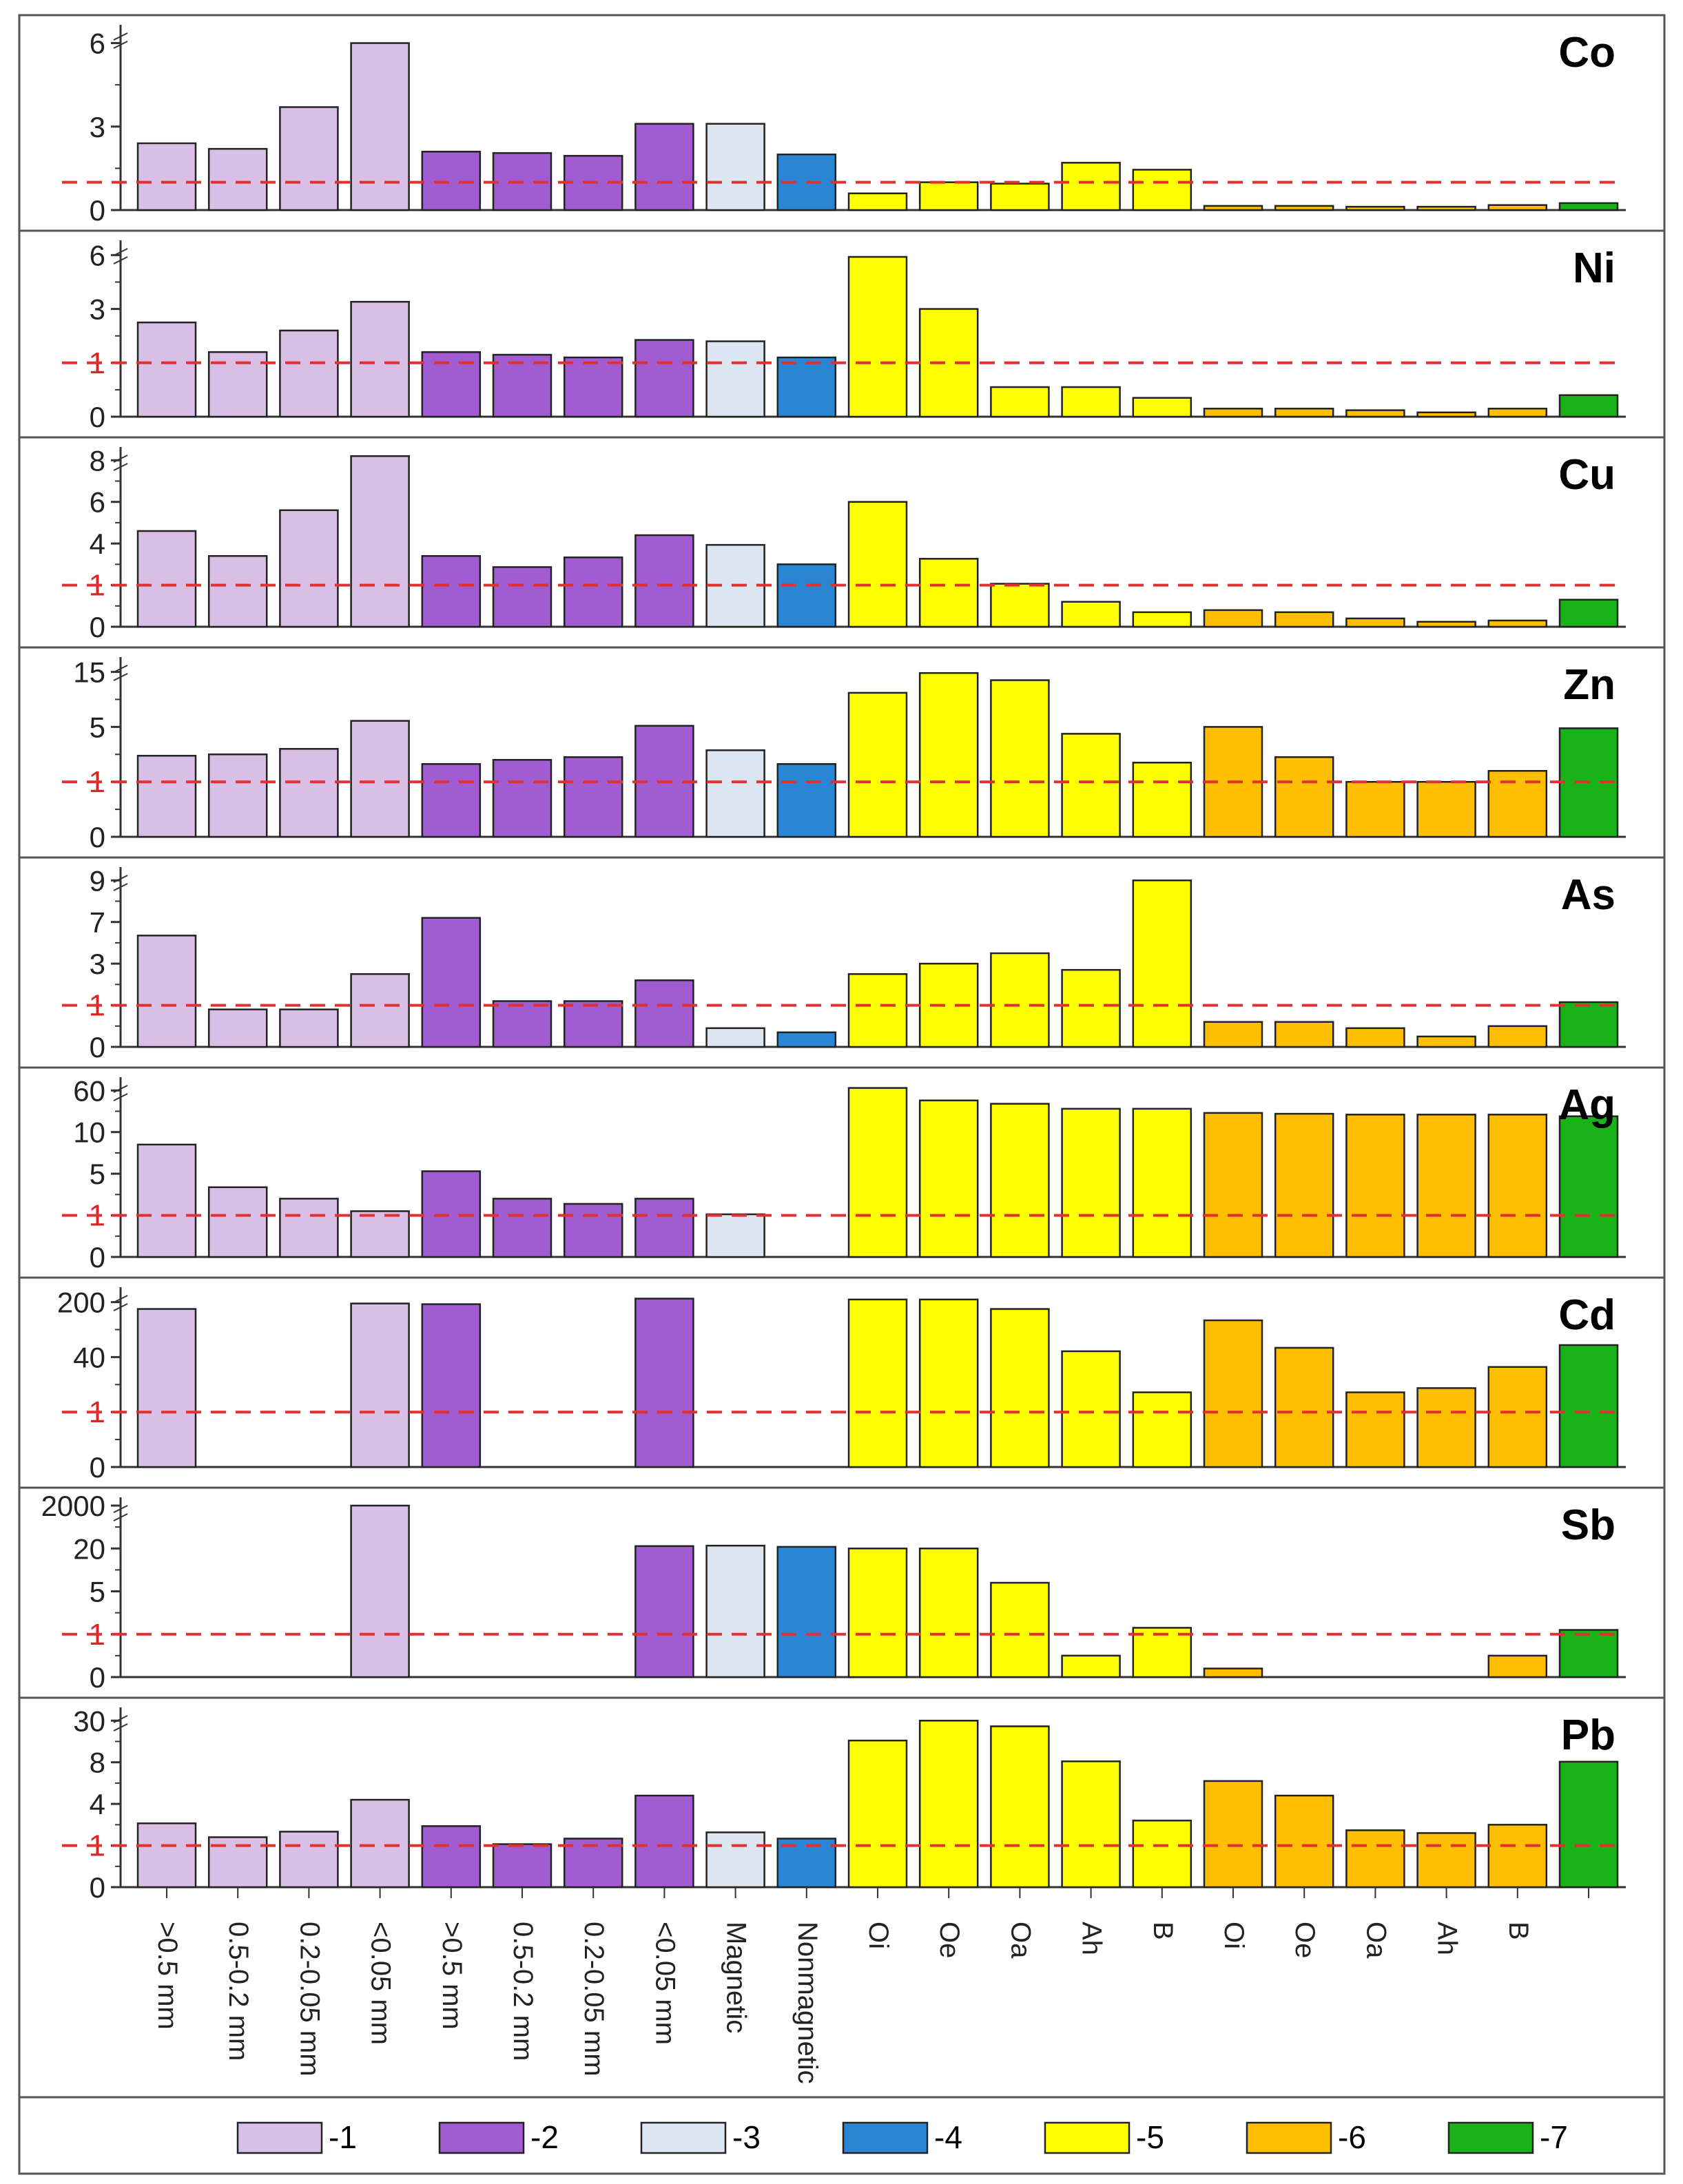  What do you see at coordinates (736, 1977) in the screenshot?
I see `category-label-8: Magnetic` at bounding box center [736, 1977].